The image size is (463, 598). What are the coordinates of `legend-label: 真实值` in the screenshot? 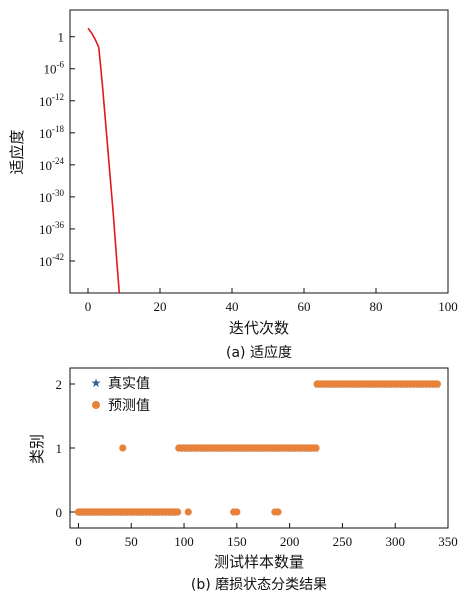 It's located at (129, 384).